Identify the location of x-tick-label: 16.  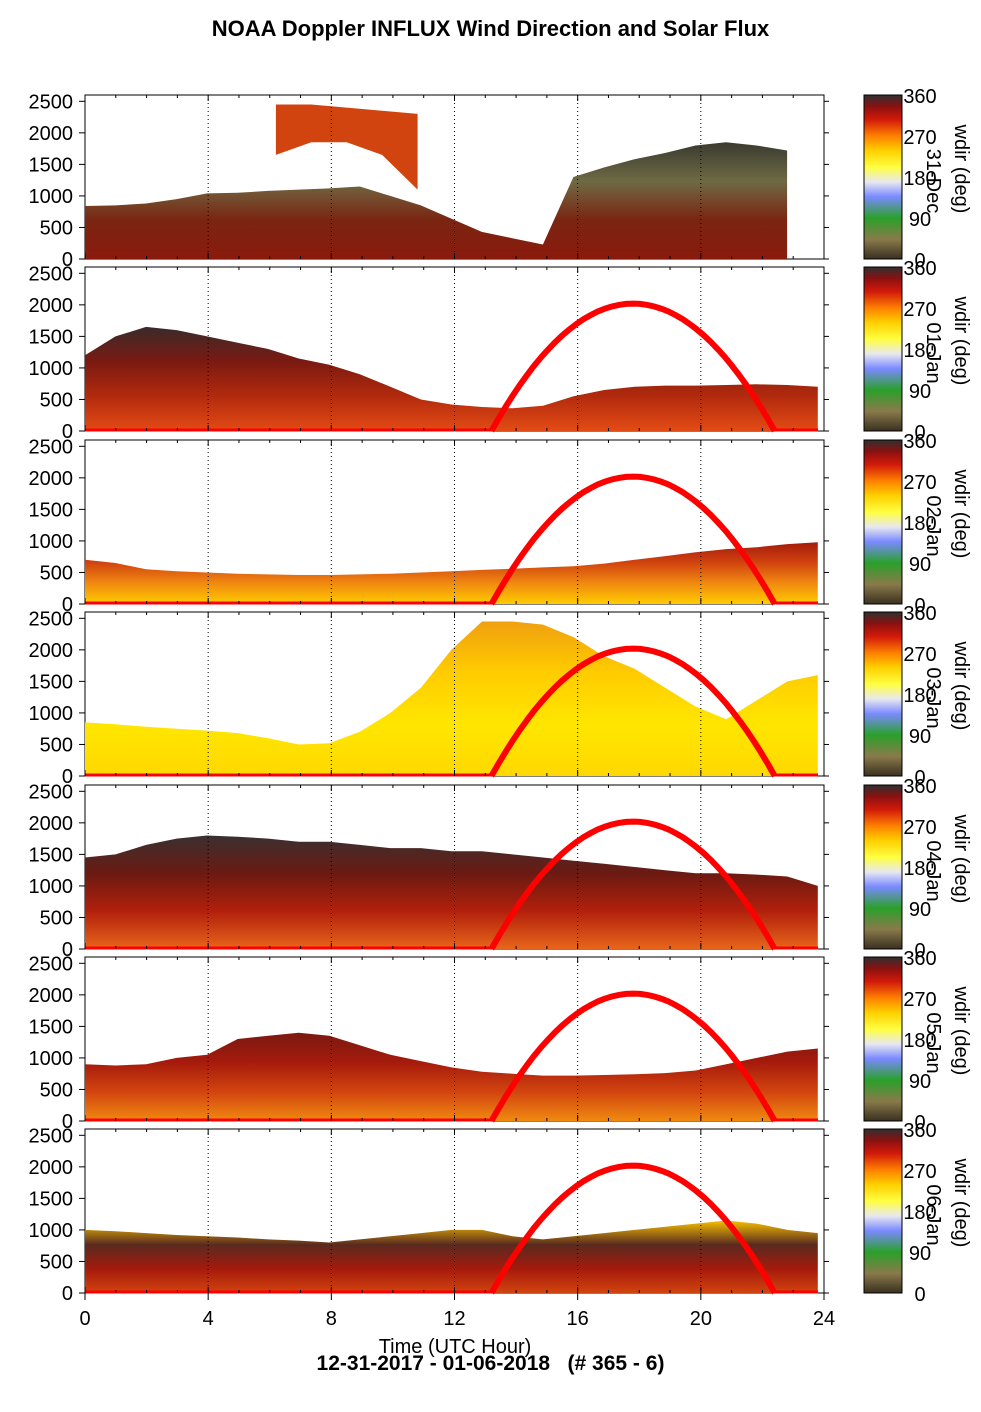
(578, 1319).